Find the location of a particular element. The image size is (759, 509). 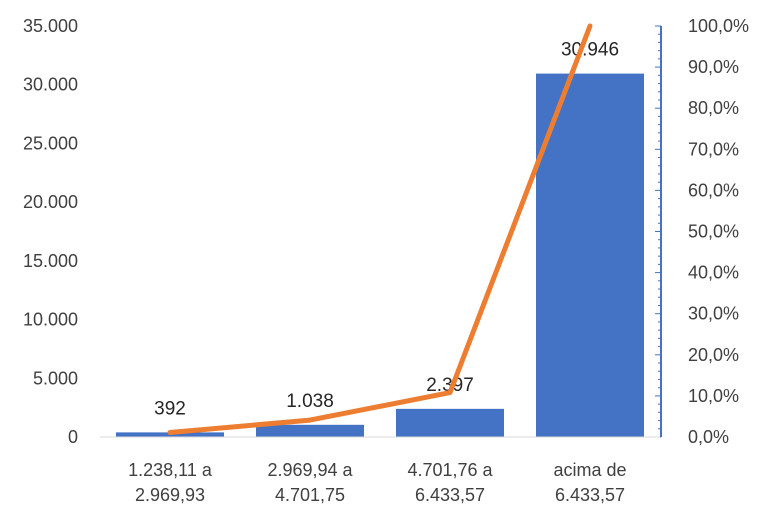

right-tick-label: 40,0% is located at coordinates (713, 273).